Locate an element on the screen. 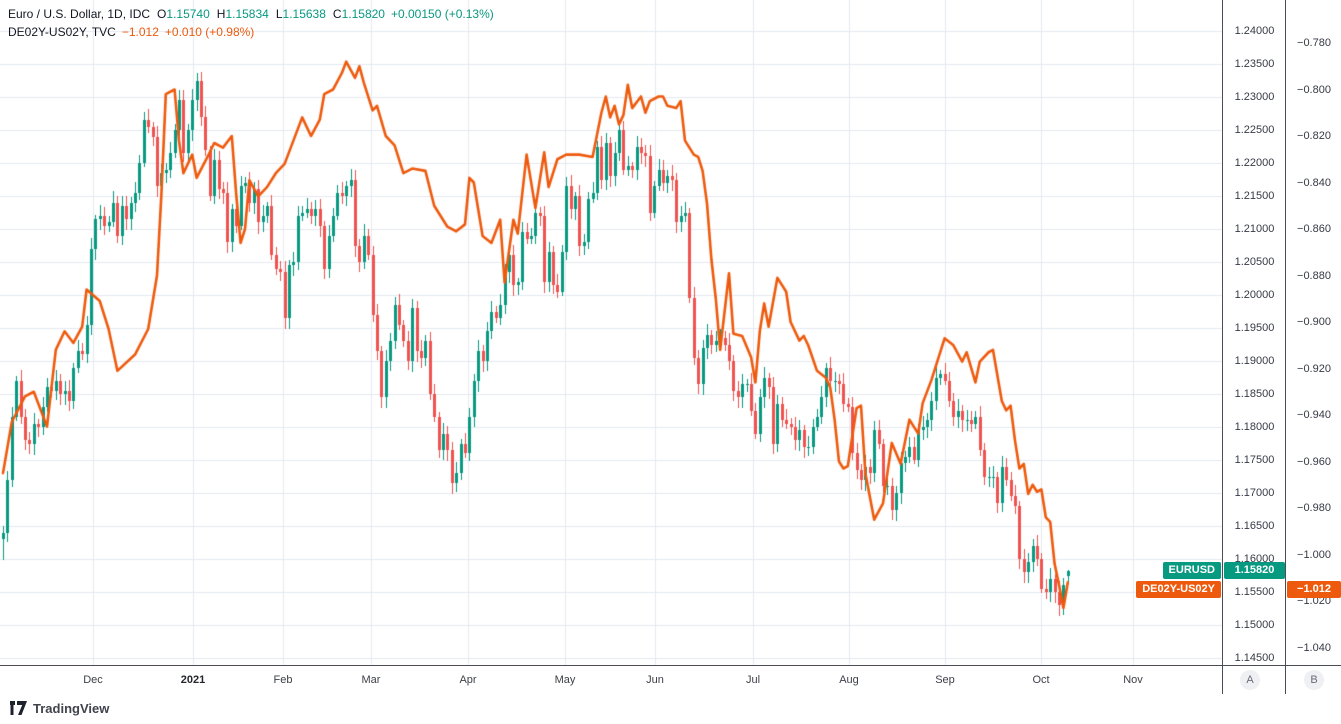 The image size is (1341, 724). eurusd-price-tag-value: 1.15820 is located at coordinates (1254, 570).